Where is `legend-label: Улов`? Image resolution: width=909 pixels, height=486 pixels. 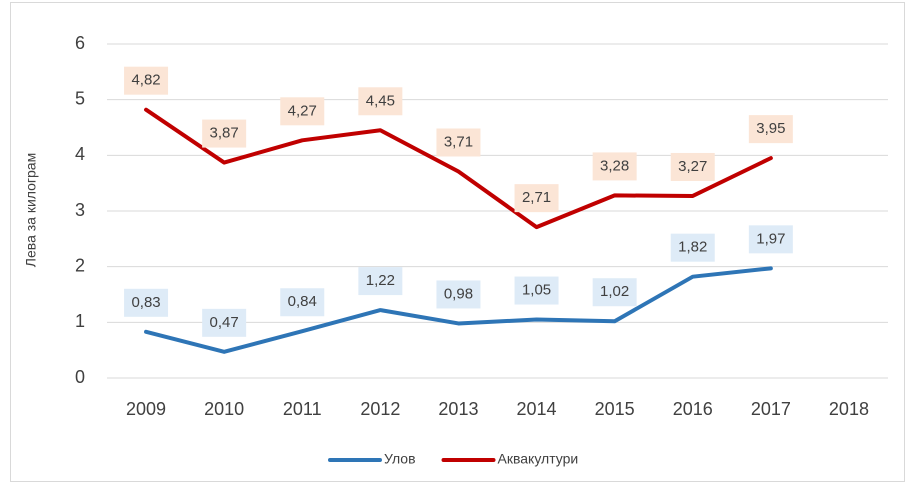
legend-label: Улов is located at coordinates (400, 459).